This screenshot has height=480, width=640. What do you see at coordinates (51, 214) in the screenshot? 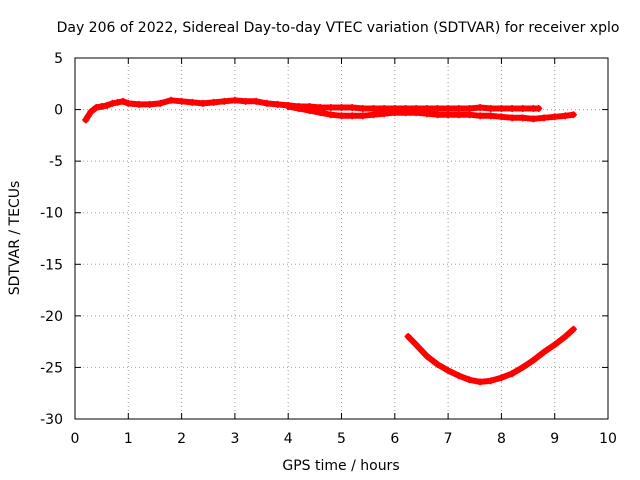
I see `y-tick-label: -10` at bounding box center [51, 214].